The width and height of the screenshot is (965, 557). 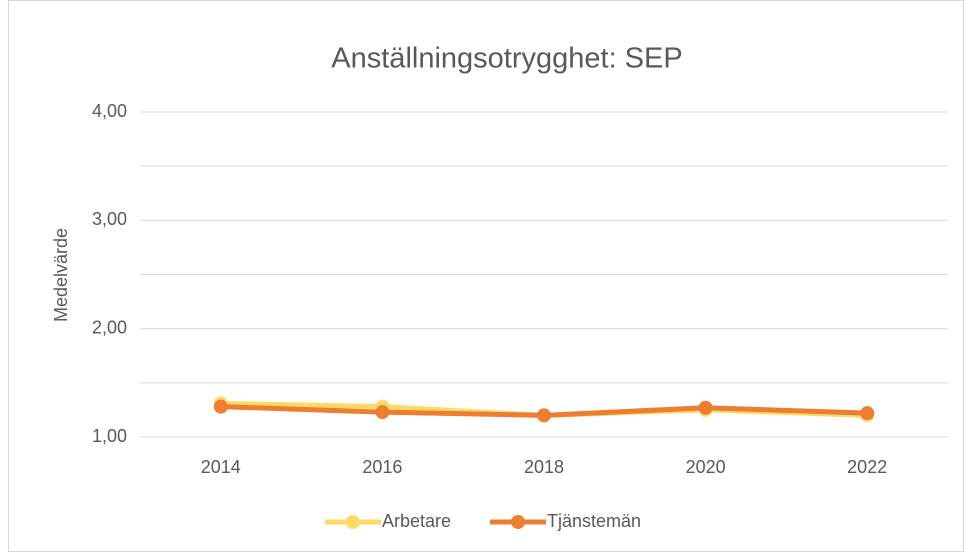 What do you see at coordinates (221, 467) in the screenshot?
I see `x-tick-label: 2014` at bounding box center [221, 467].